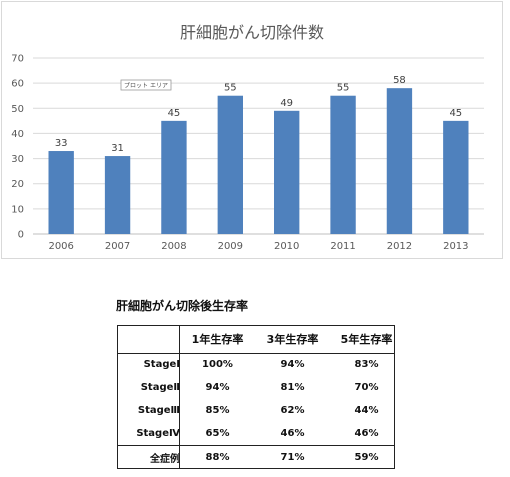  I want to click on y-tick-label: 60, so click(17, 84).